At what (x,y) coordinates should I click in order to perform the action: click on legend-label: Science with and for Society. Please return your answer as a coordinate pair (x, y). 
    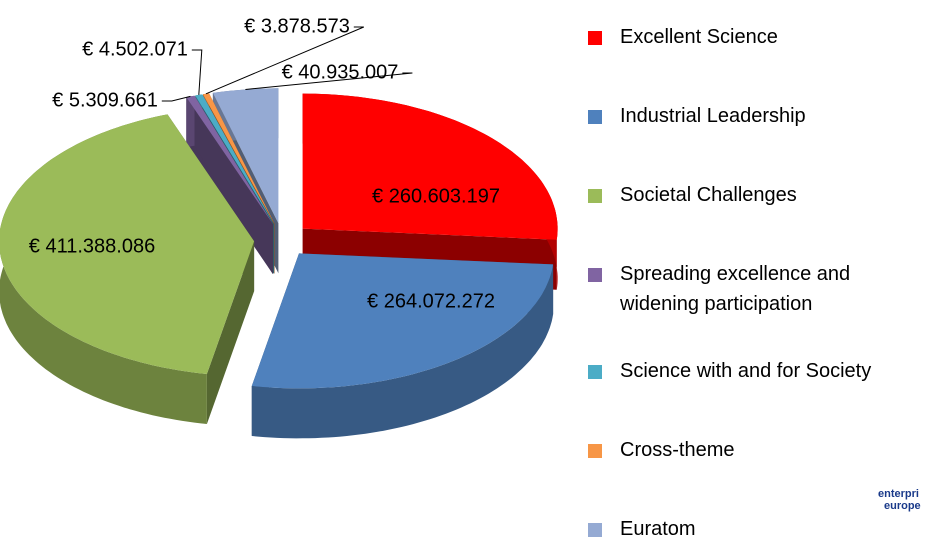
    Looking at the image, I should click on (746, 371).